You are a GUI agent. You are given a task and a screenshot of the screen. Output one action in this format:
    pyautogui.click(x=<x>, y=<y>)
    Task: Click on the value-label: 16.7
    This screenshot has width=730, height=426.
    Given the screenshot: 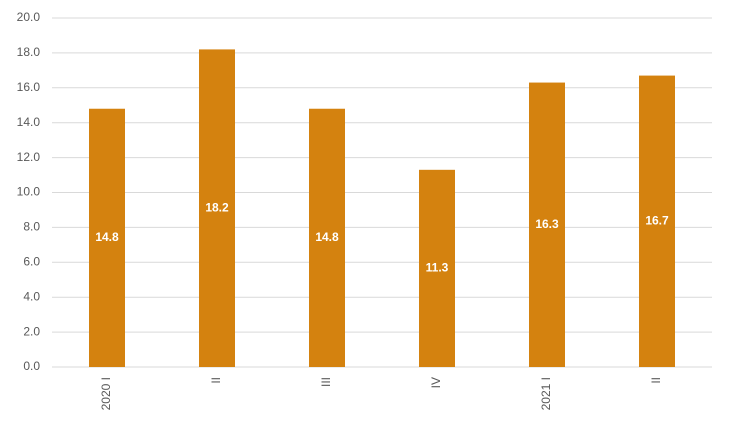 What is the action you would take?
    pyautogui.click(x=657, y=220)
    